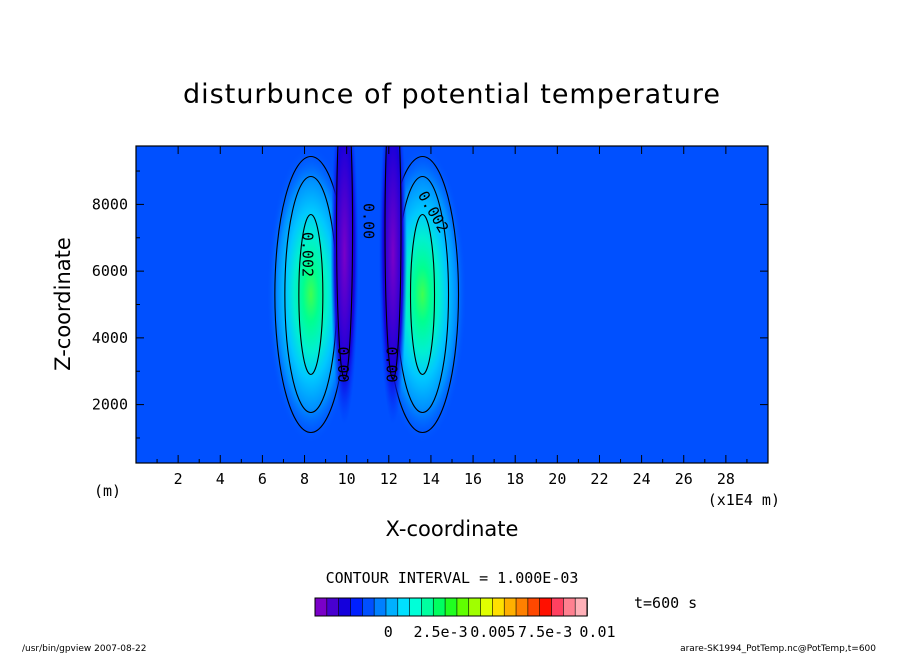 The height and width of the screenshot is (654, 904). I want to click on x-tick-label-26: 26, so click(684, 479).